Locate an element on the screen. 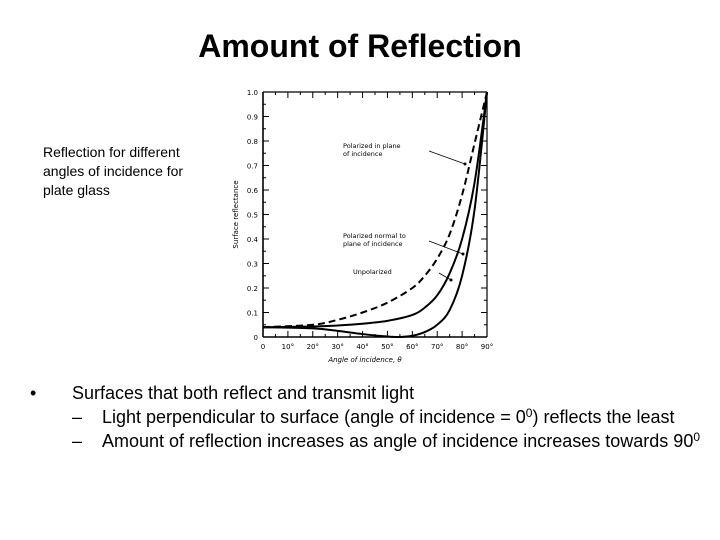  y-axis-label: Surface reflectance is located at coordinates (236, 214).